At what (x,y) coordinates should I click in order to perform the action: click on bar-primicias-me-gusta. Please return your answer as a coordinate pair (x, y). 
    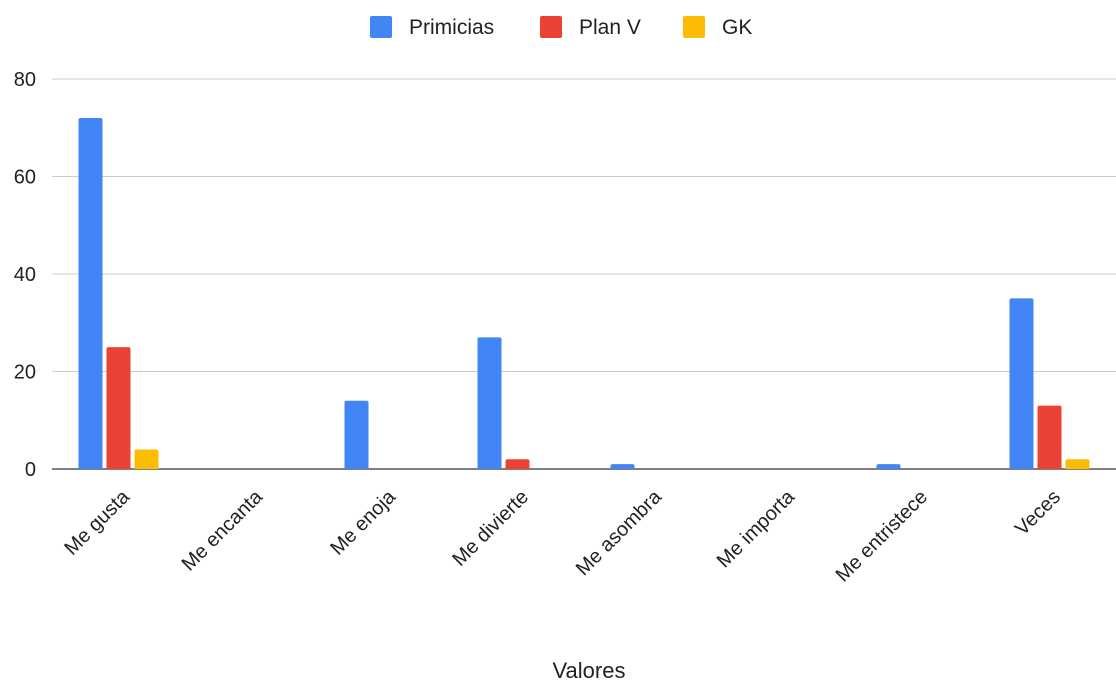
    Looking at the image, I should click on (90, 293).